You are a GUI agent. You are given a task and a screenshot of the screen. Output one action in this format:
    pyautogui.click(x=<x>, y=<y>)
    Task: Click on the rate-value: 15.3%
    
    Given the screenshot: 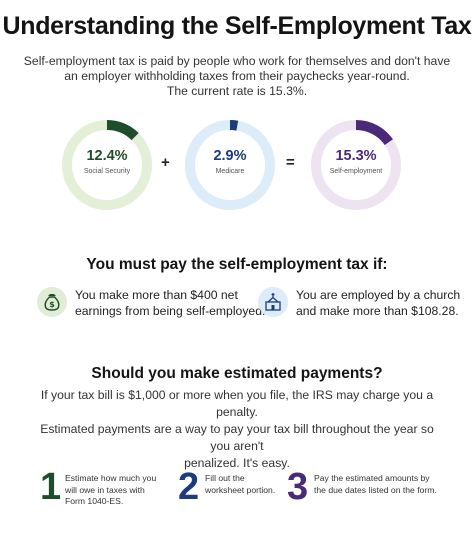 What is the action you would take?
    pyautogui.click(x=356, y=156)
    